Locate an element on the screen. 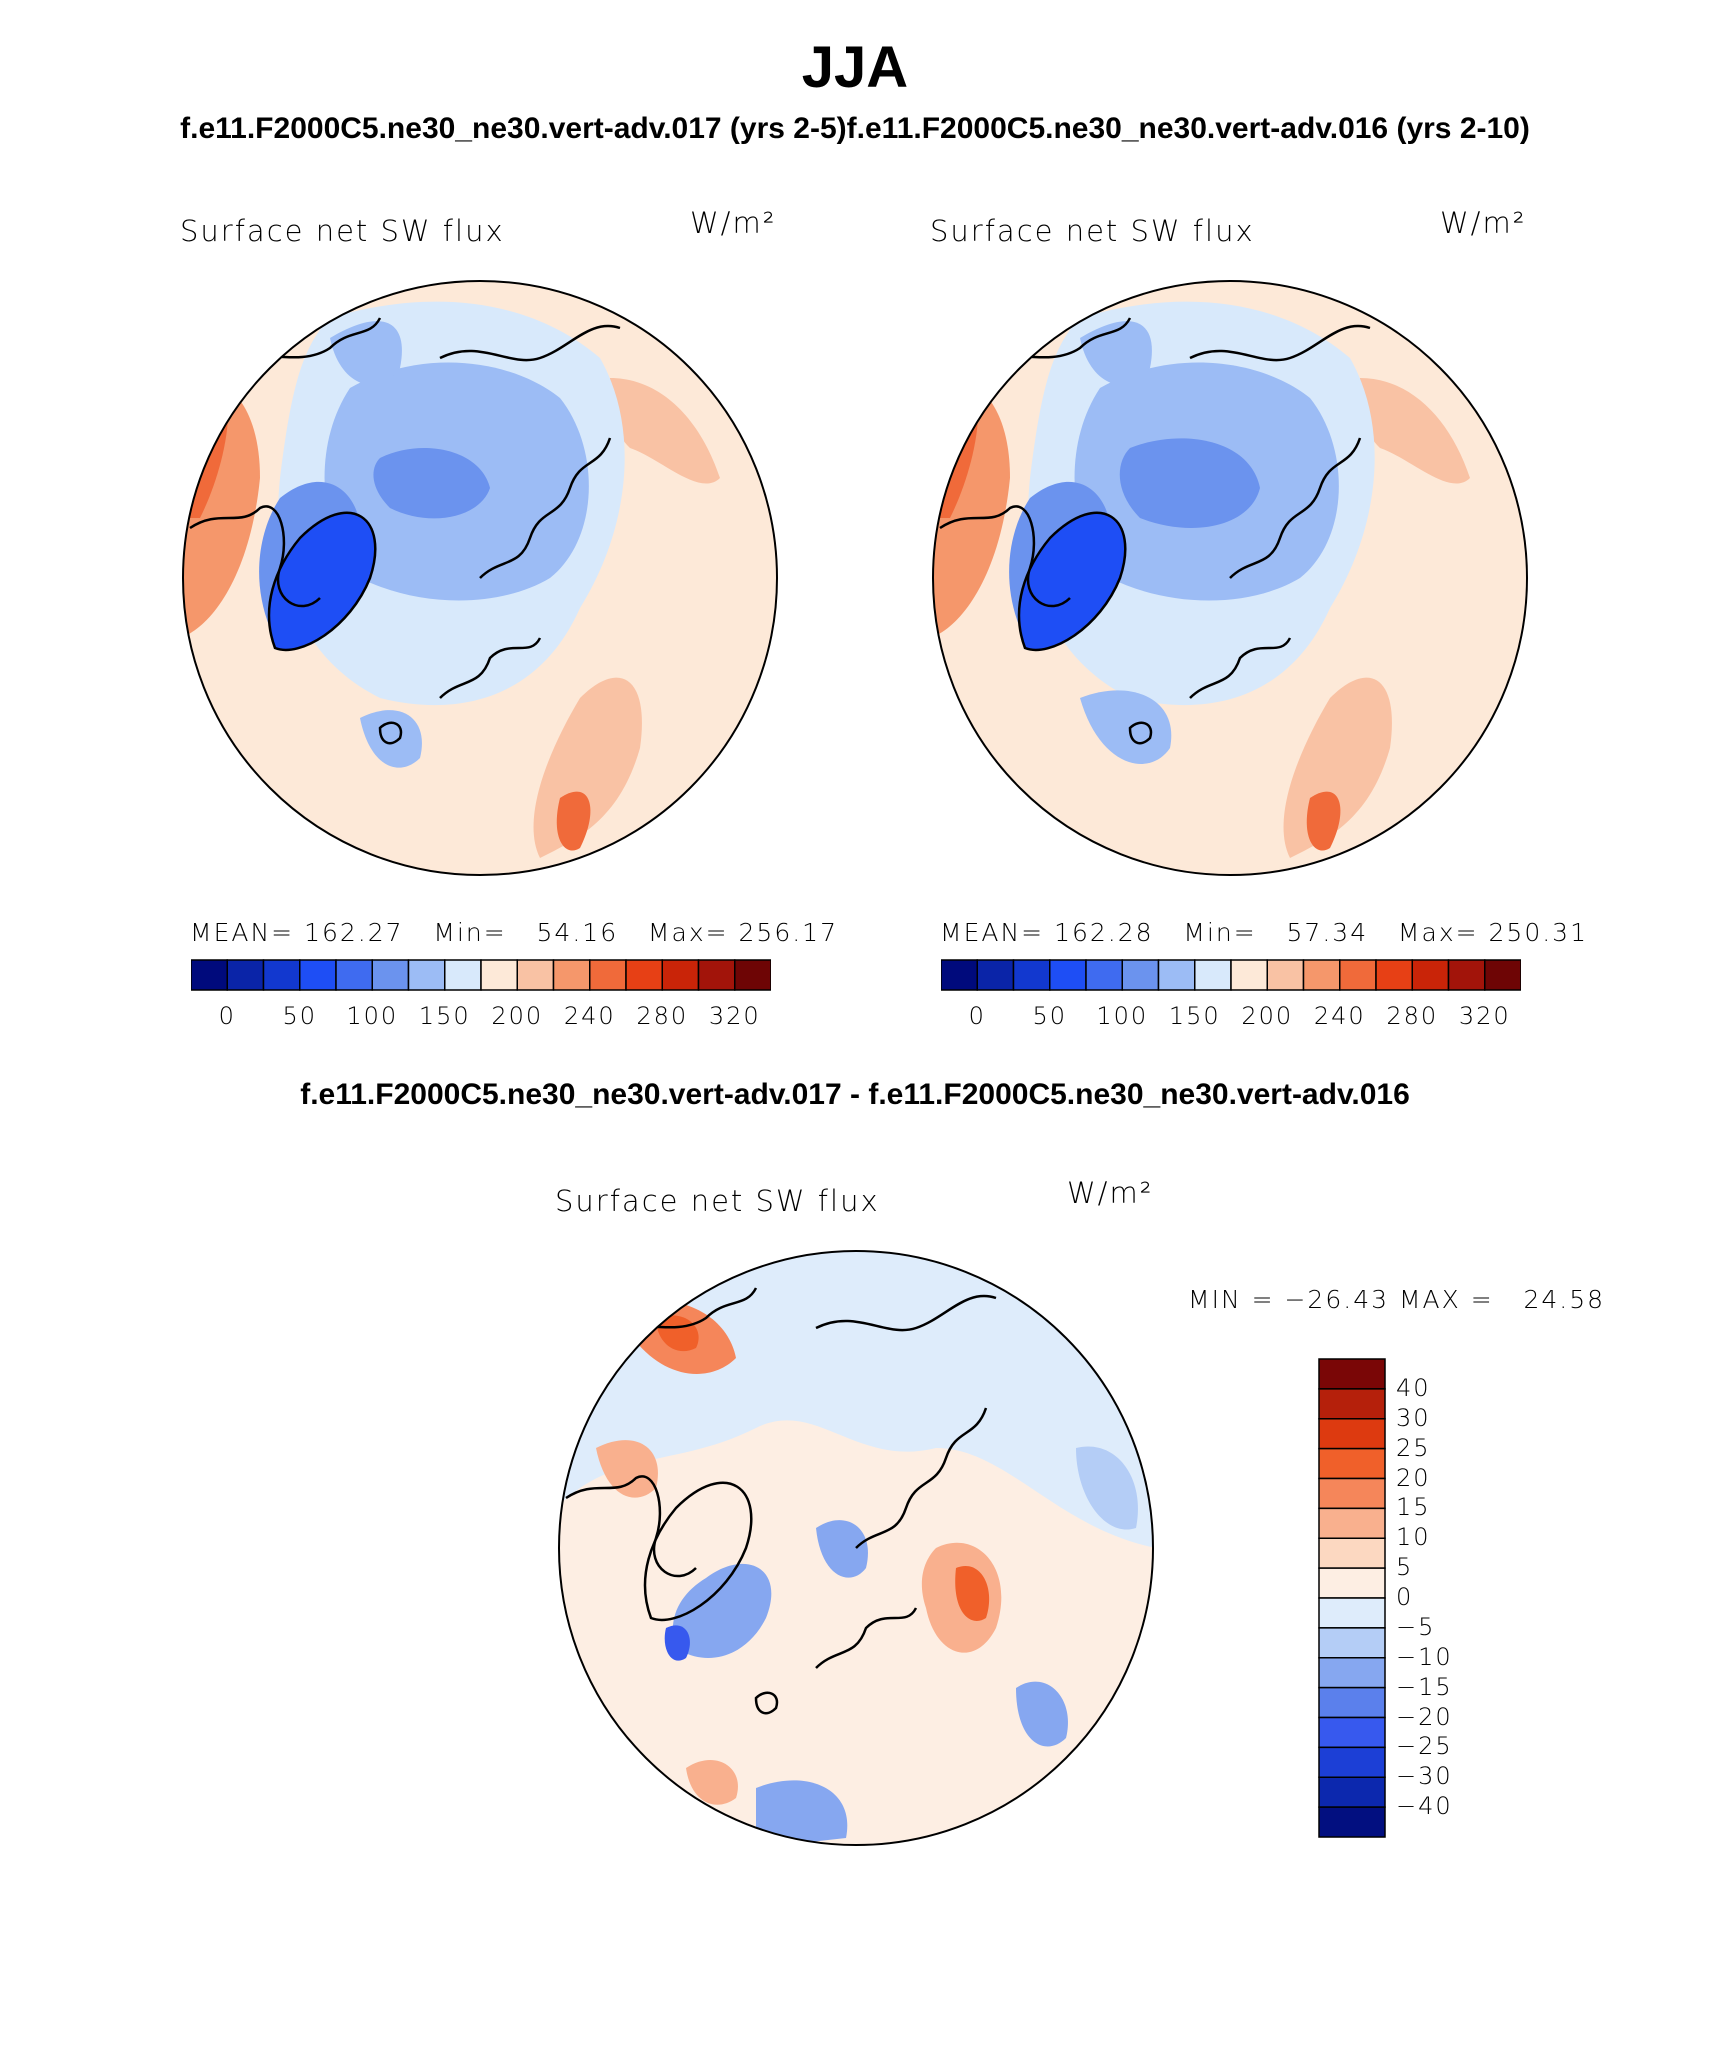  panel3-colorbar is located at coordinates (1352, 1598).